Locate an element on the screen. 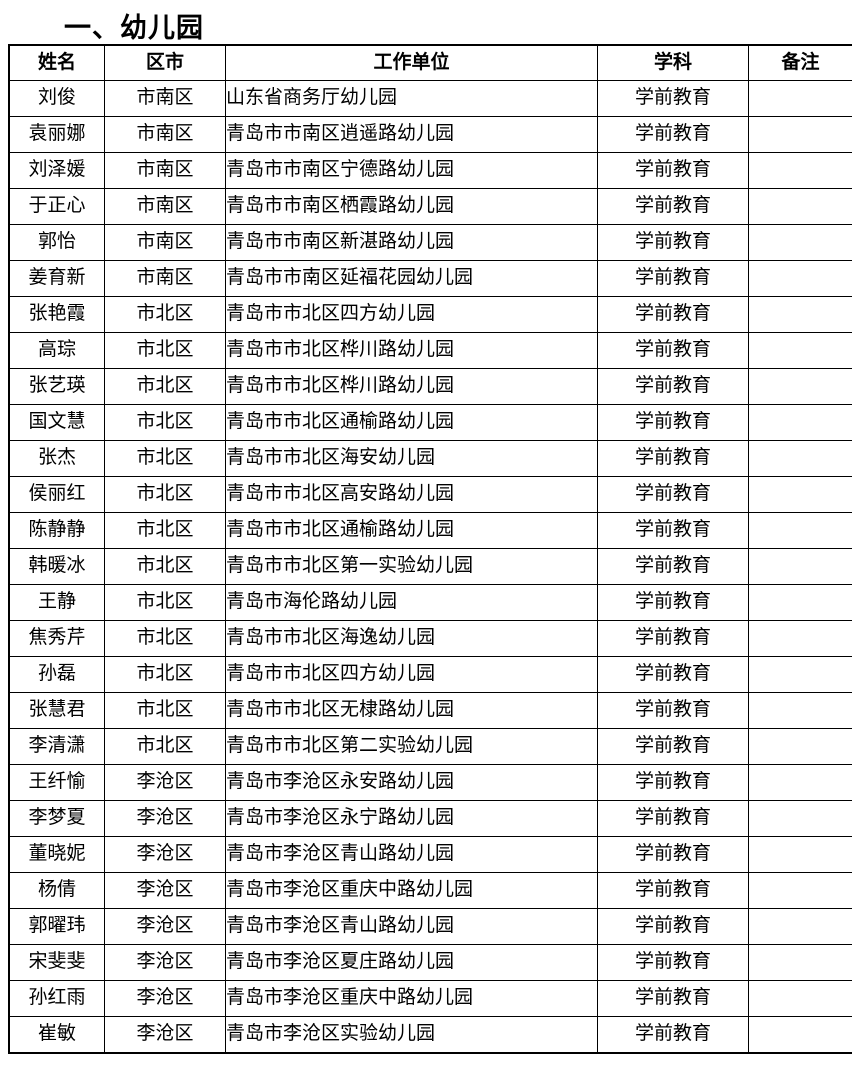  table-row: 崔敏 李沧区 青岛市李沧区实验幼儿园 学前教育 is located at coordinates (430, 1035).